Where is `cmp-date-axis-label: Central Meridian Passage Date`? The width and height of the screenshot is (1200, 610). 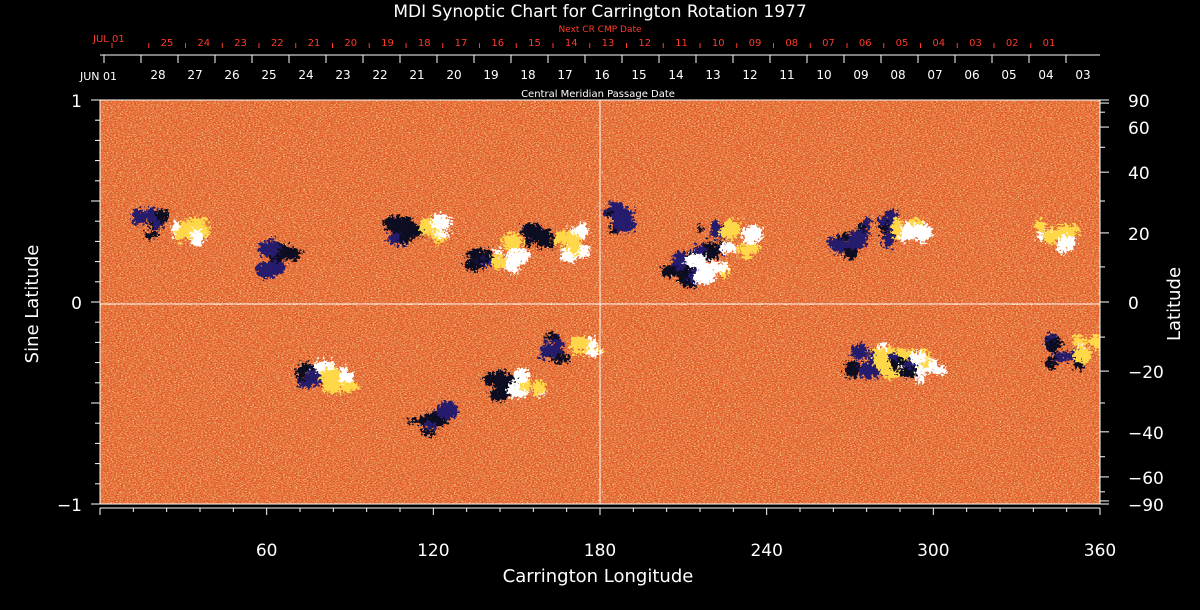 cmp-date-axis-label: Central Meridian Passage Date is located at coordinates (598, 94).